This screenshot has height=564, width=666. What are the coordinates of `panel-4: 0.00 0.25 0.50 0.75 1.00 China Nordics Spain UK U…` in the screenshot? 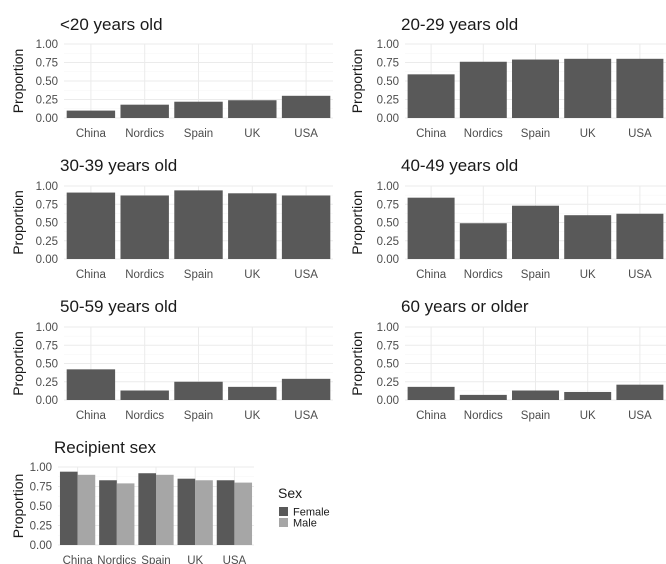 It's located at (507, 218).